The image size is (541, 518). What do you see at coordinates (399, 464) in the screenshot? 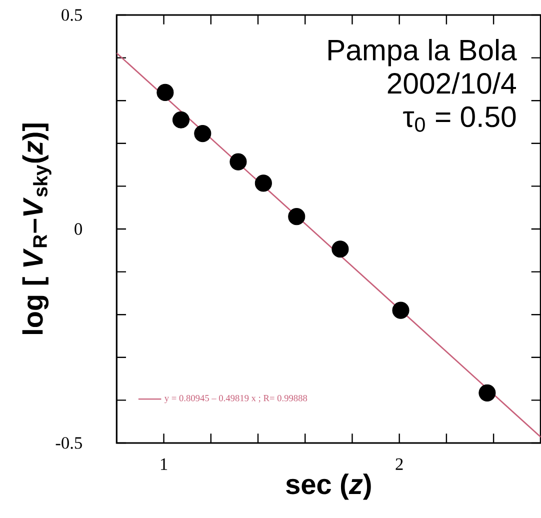
I see `x-tick-label: 2` at bounding box center [399, 464].